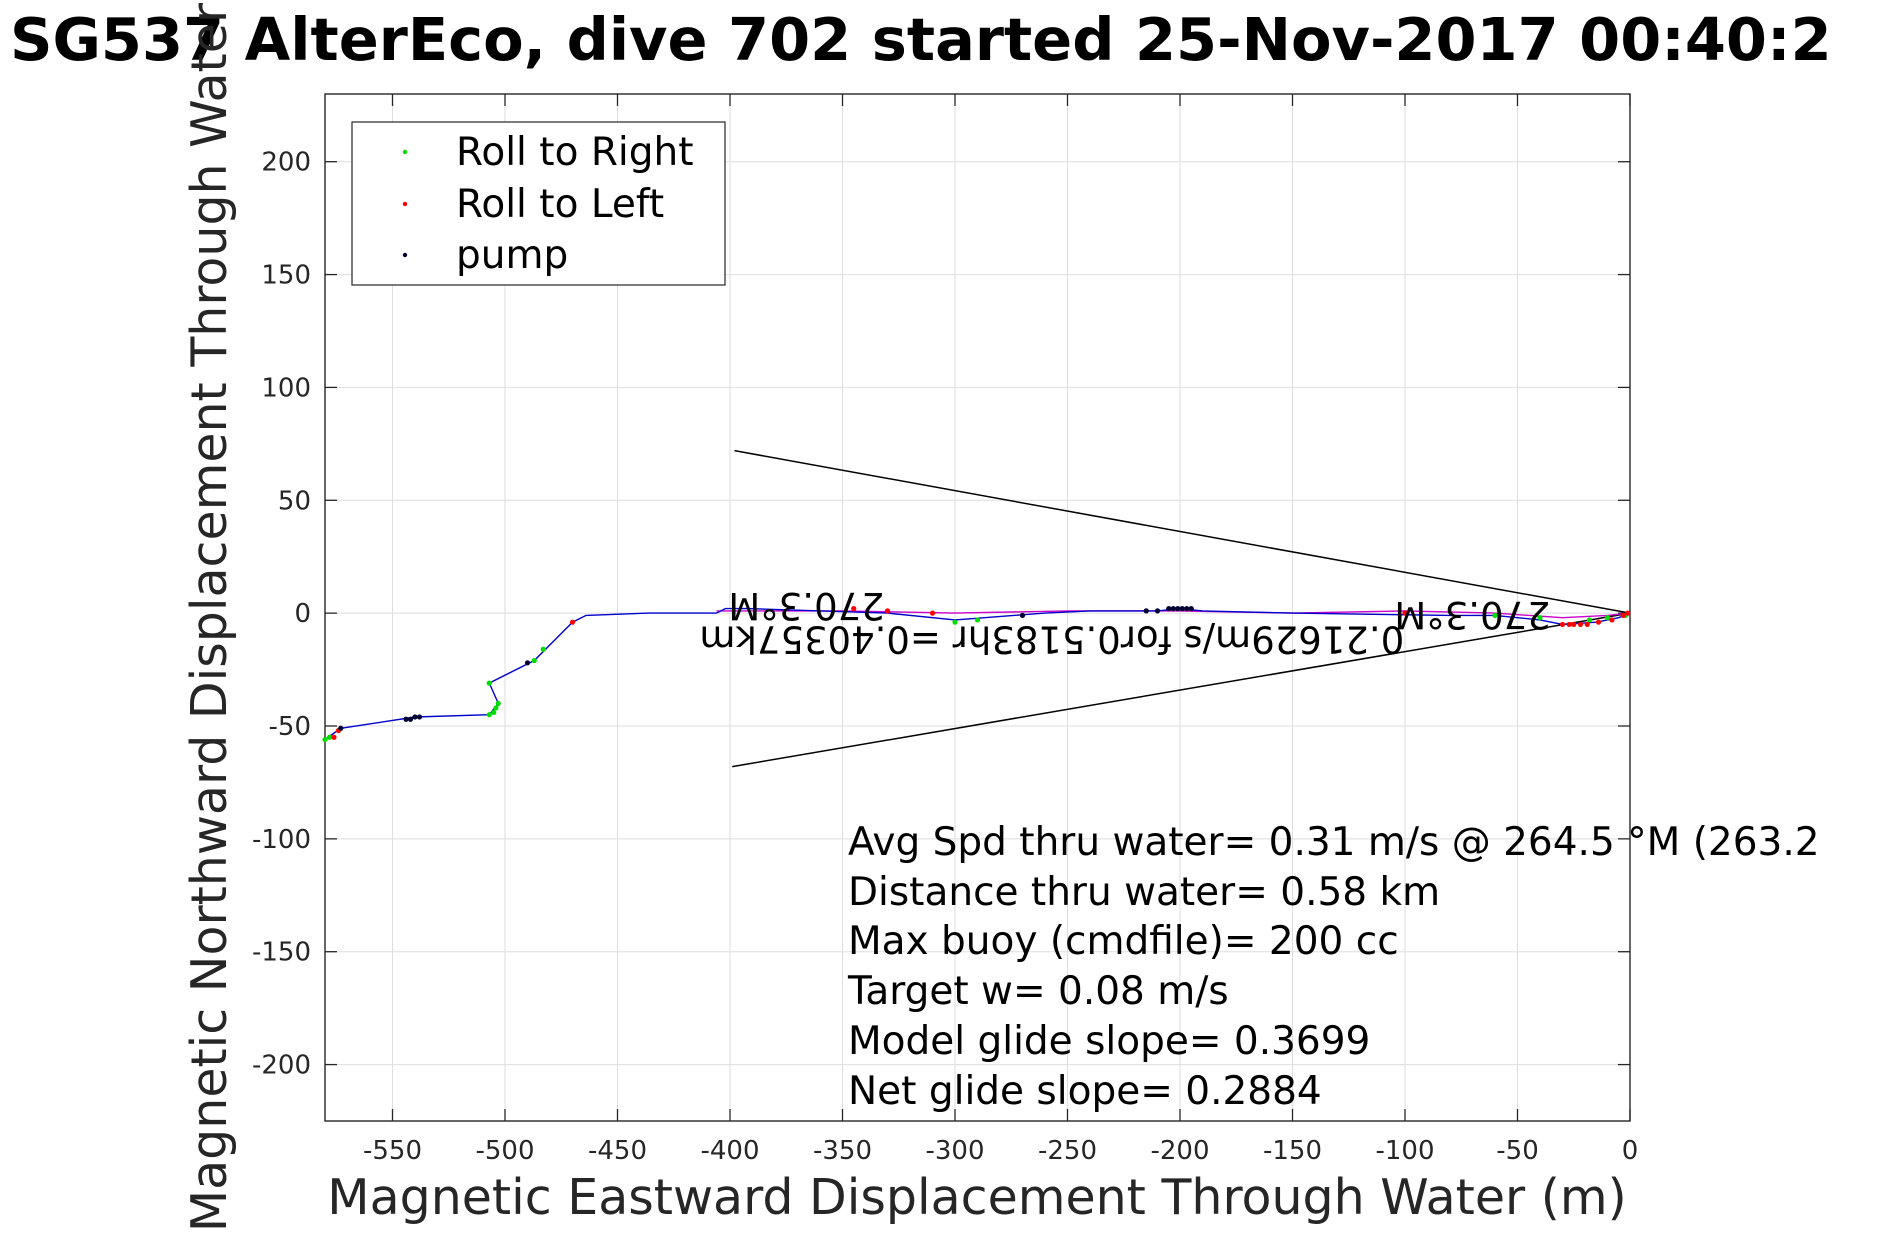 The width and height of the screenshot is (1890, 1260). Describe the element at coordinates (1038, 991) in the screenshot. I see `summary-target-w: Target w= 0.08 m/s` at that location.